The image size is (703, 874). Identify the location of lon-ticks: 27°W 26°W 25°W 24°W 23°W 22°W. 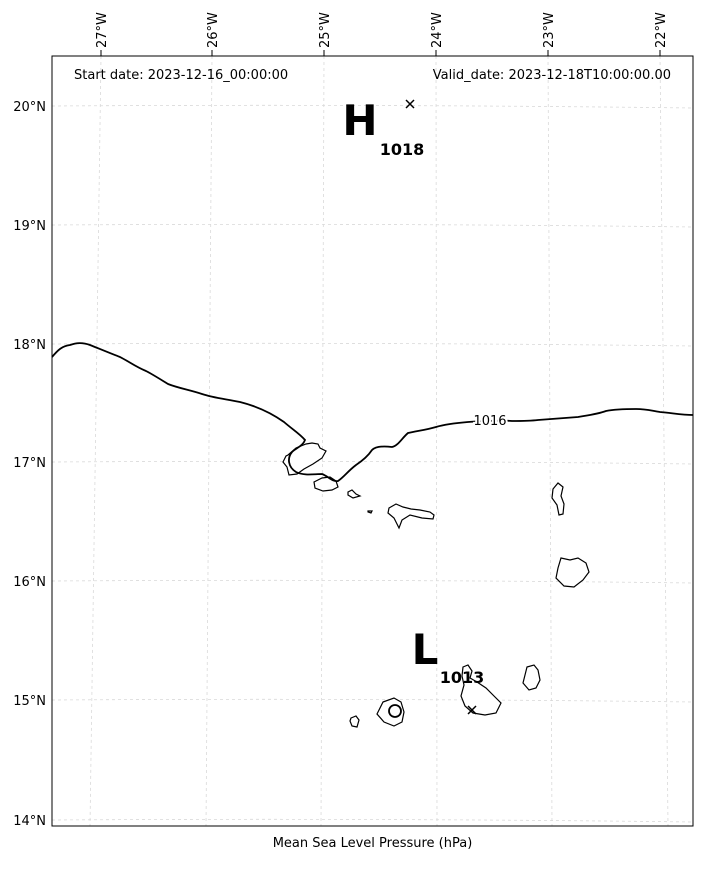
(382, 34).